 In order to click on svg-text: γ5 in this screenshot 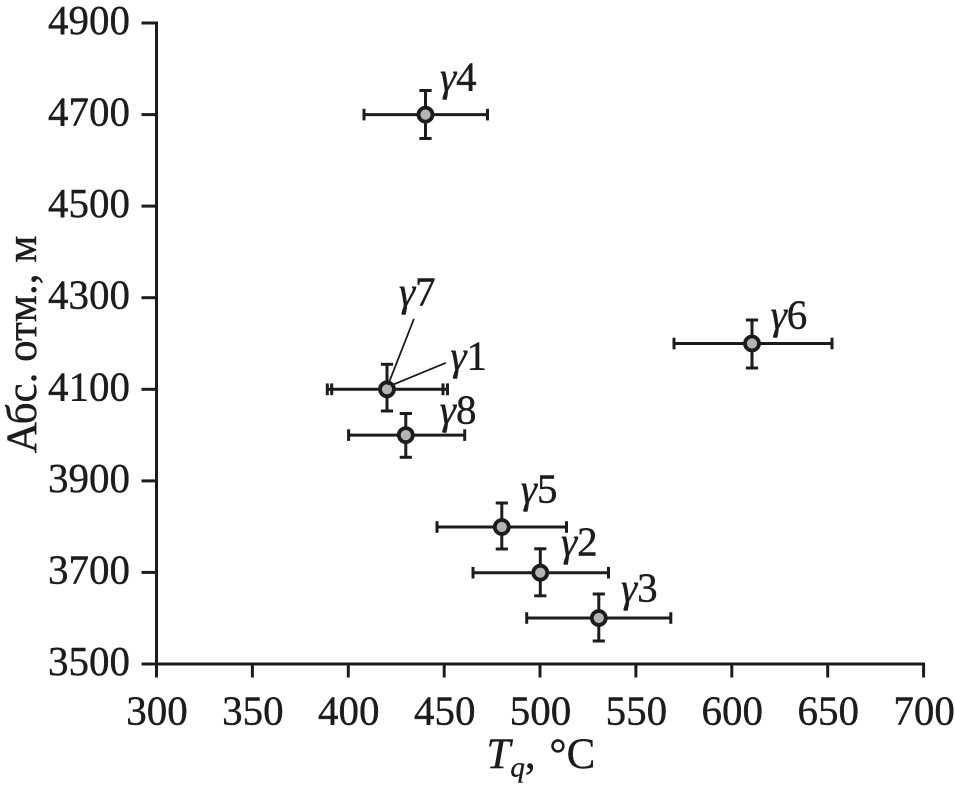, I will do `click(539, 489)`.